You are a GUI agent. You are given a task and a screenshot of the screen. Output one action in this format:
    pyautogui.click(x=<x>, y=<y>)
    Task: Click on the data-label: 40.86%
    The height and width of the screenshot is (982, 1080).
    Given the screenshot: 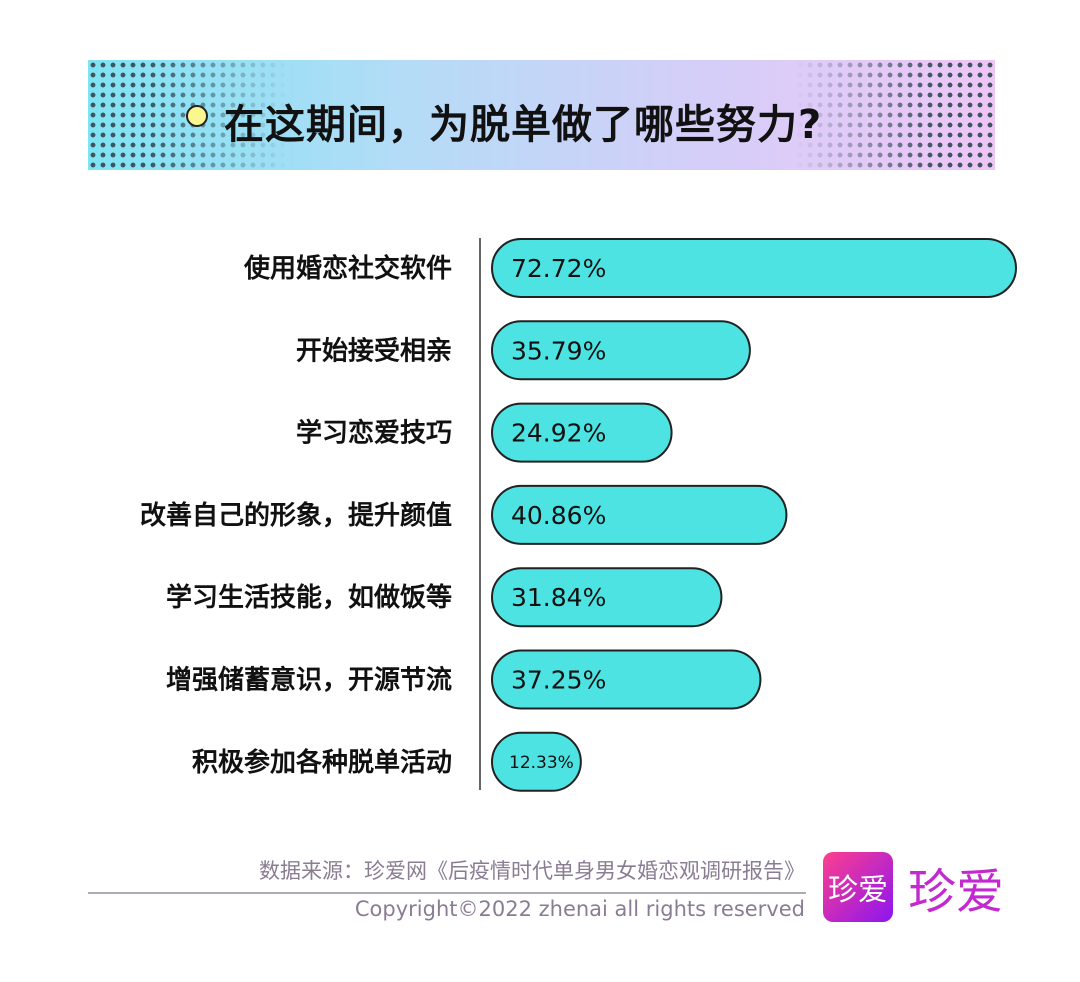 What is the action you would take?
    pyautogui.click(x=558, y=515)
    